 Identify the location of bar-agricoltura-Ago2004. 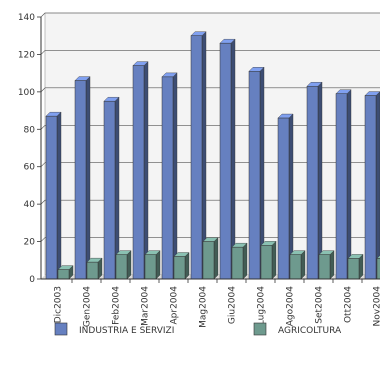
(297, 265).